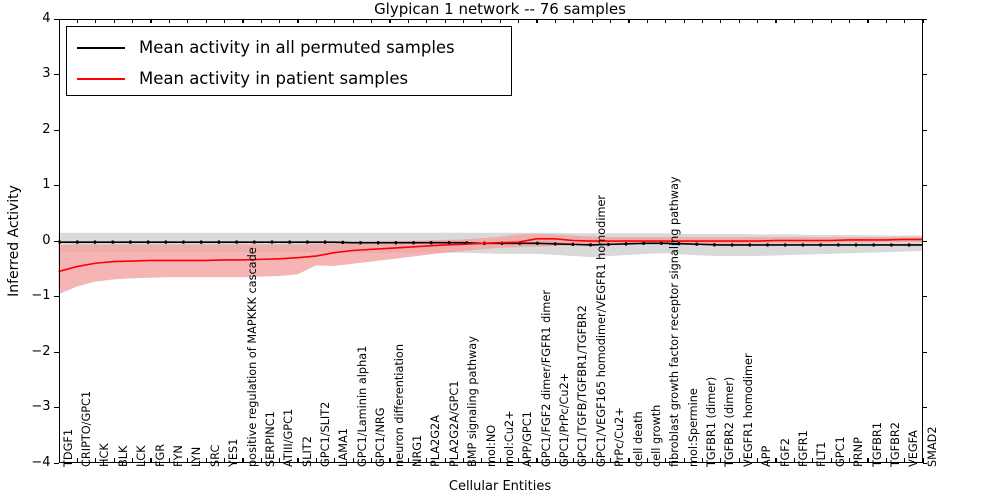 The width and height of the screenshot is (1000, 500). I want to click on x-tick-label: NRG1, so click(417, 450).